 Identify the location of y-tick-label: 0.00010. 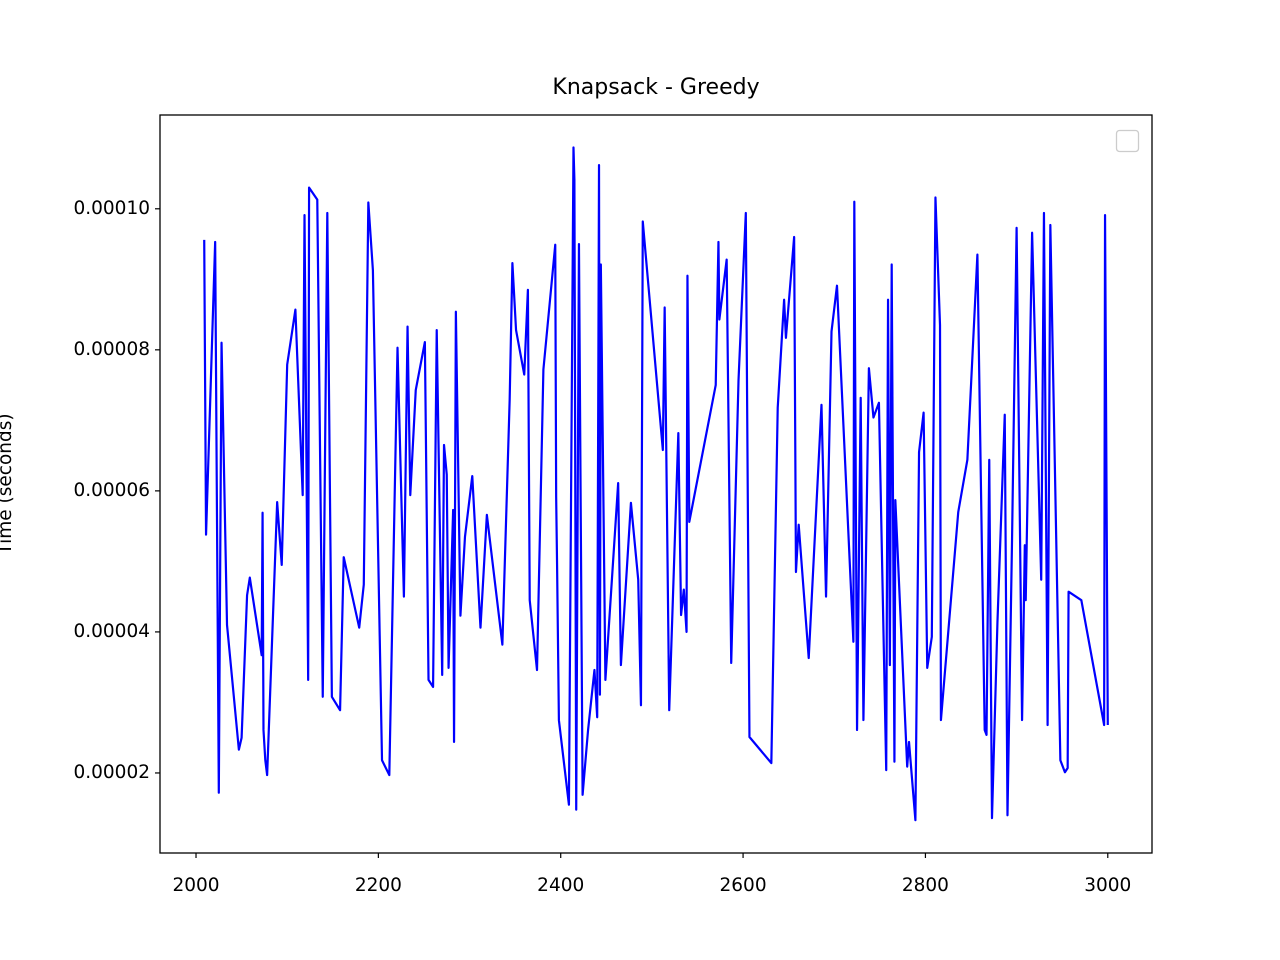
(111, 208).